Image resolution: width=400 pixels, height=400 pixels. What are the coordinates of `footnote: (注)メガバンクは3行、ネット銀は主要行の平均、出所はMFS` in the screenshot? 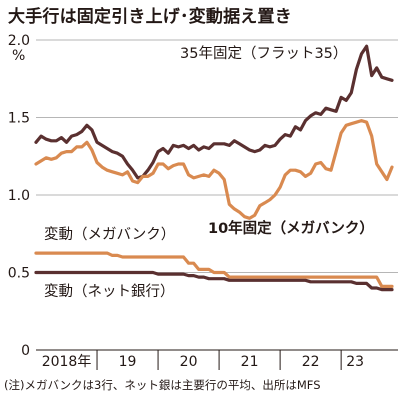 It's located at (162, 385).